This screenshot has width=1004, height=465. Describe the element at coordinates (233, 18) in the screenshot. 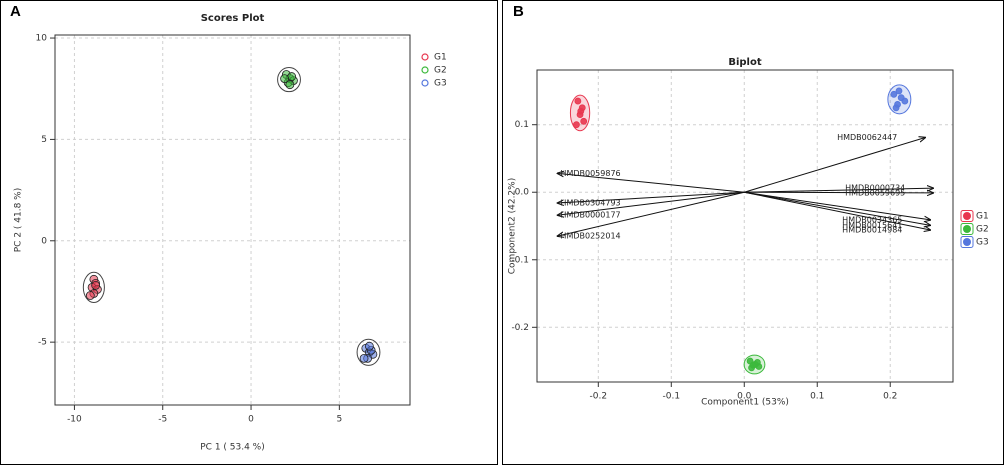

I see `chart-title: Scores Plot` at that location.